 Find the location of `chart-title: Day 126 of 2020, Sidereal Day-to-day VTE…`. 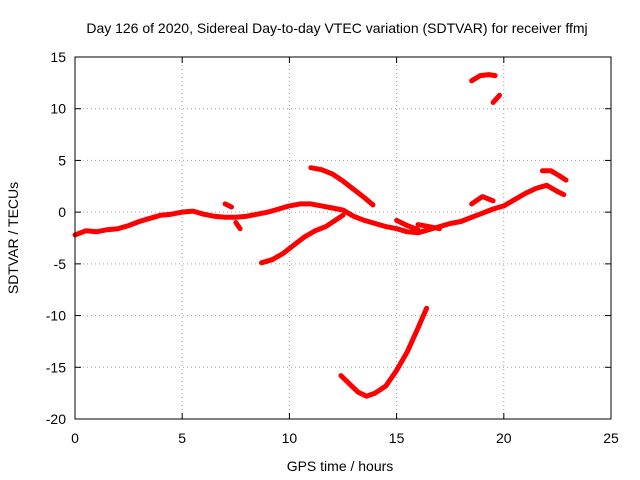

chart-title: Day 126 of 2020, Sidereal Day-to-day VTE… is located at coordinates (336, 28).